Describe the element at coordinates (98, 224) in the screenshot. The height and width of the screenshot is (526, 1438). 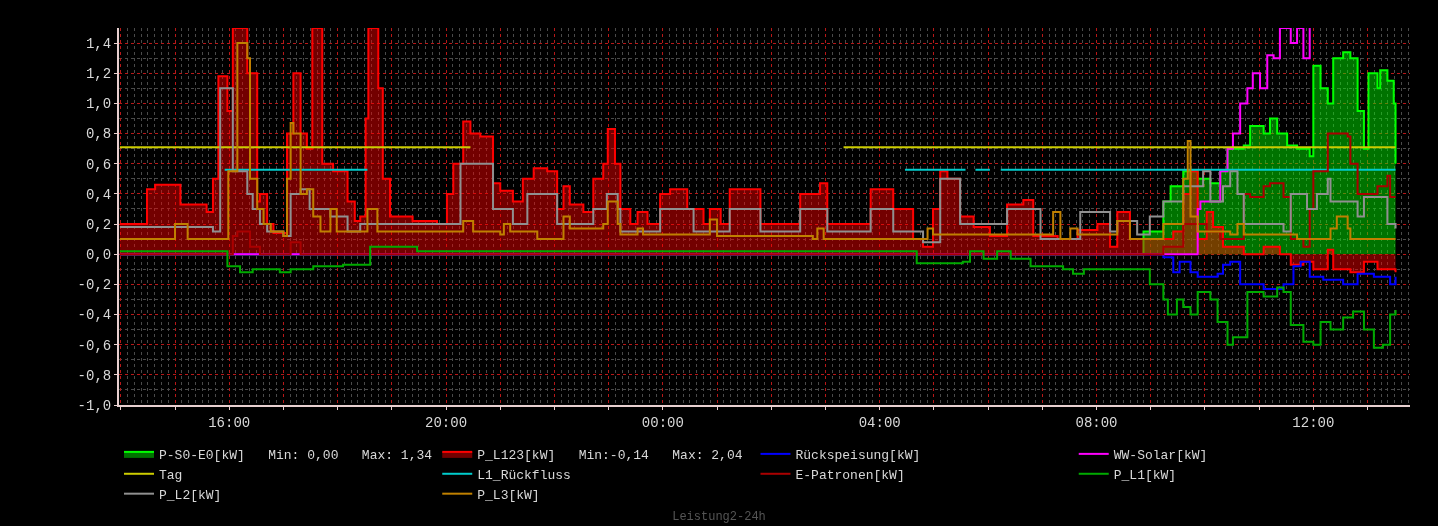
I see `y-tick-label: 0,2` at that location.